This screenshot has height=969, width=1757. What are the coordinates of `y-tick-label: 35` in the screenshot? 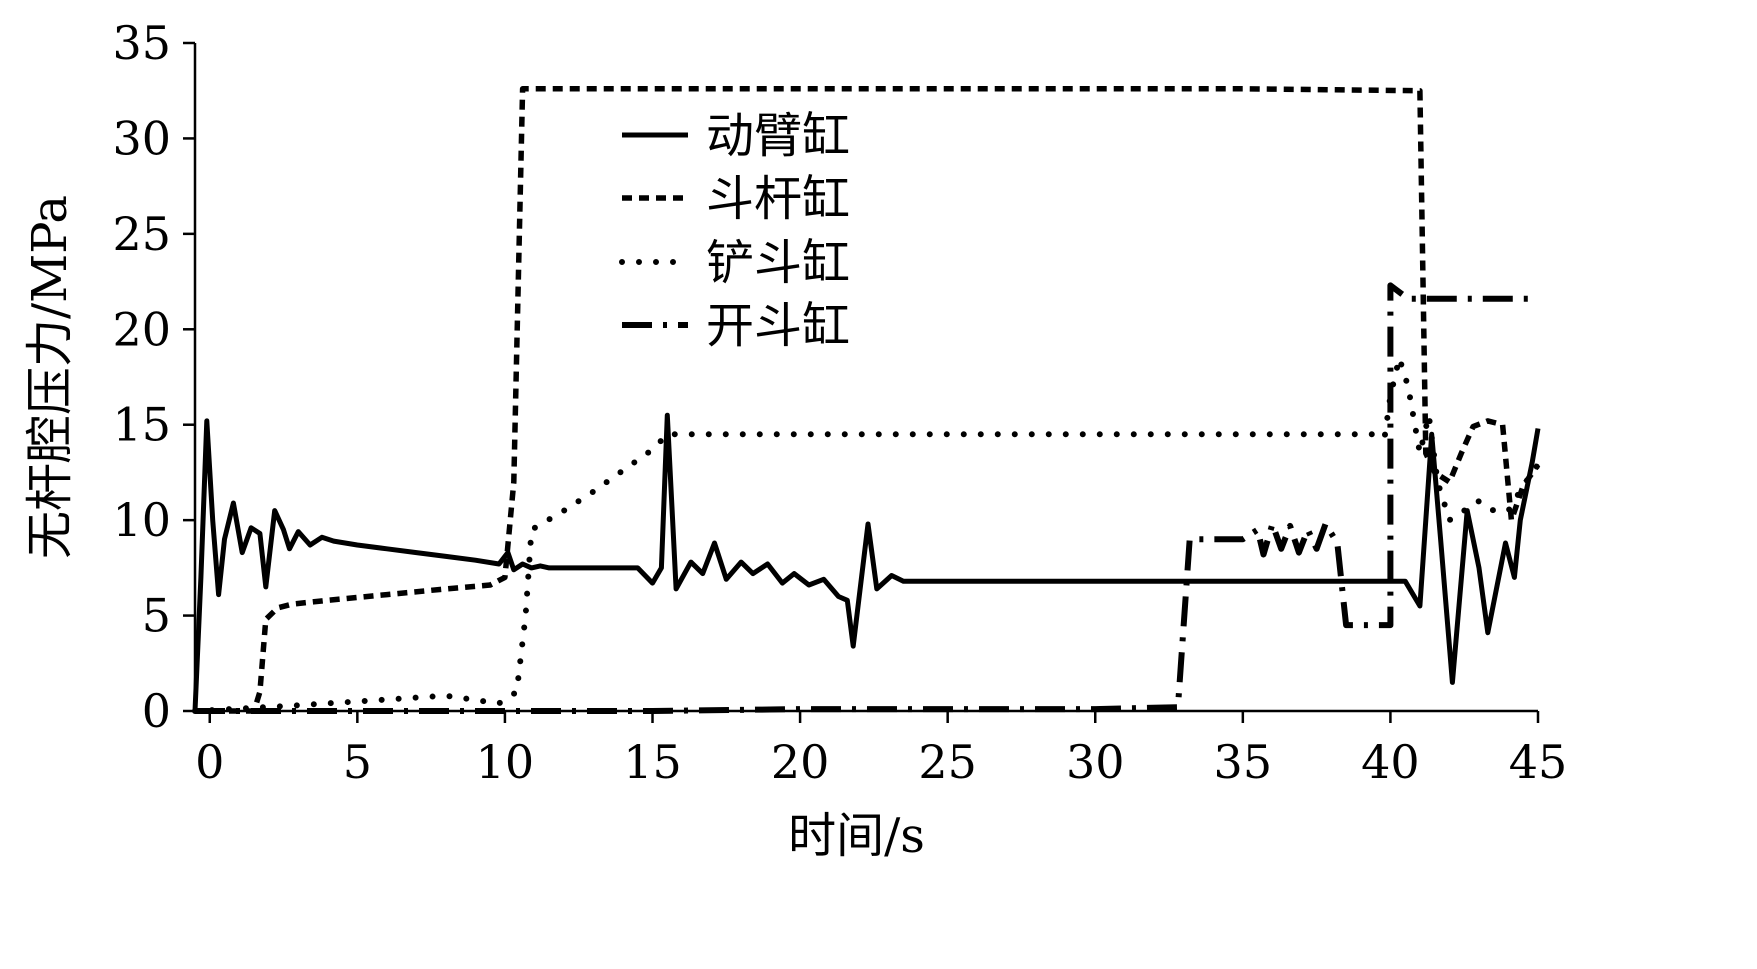 It's located at (141, 43).